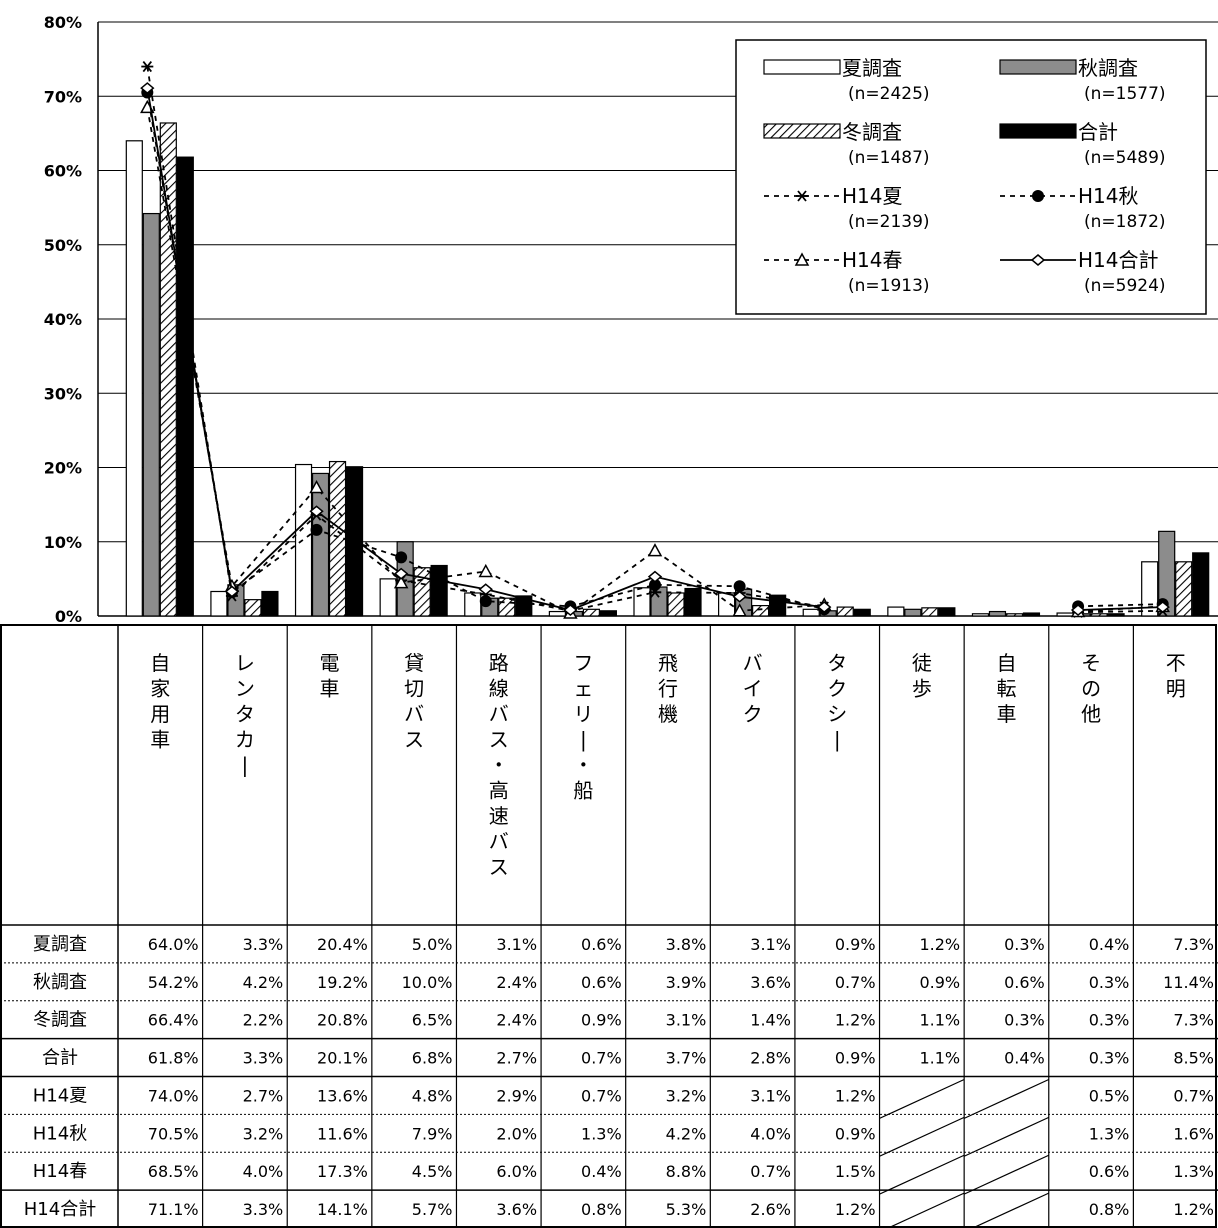  I want to click on marker-H14春-路線バス・高速バス, so click(486, 570).